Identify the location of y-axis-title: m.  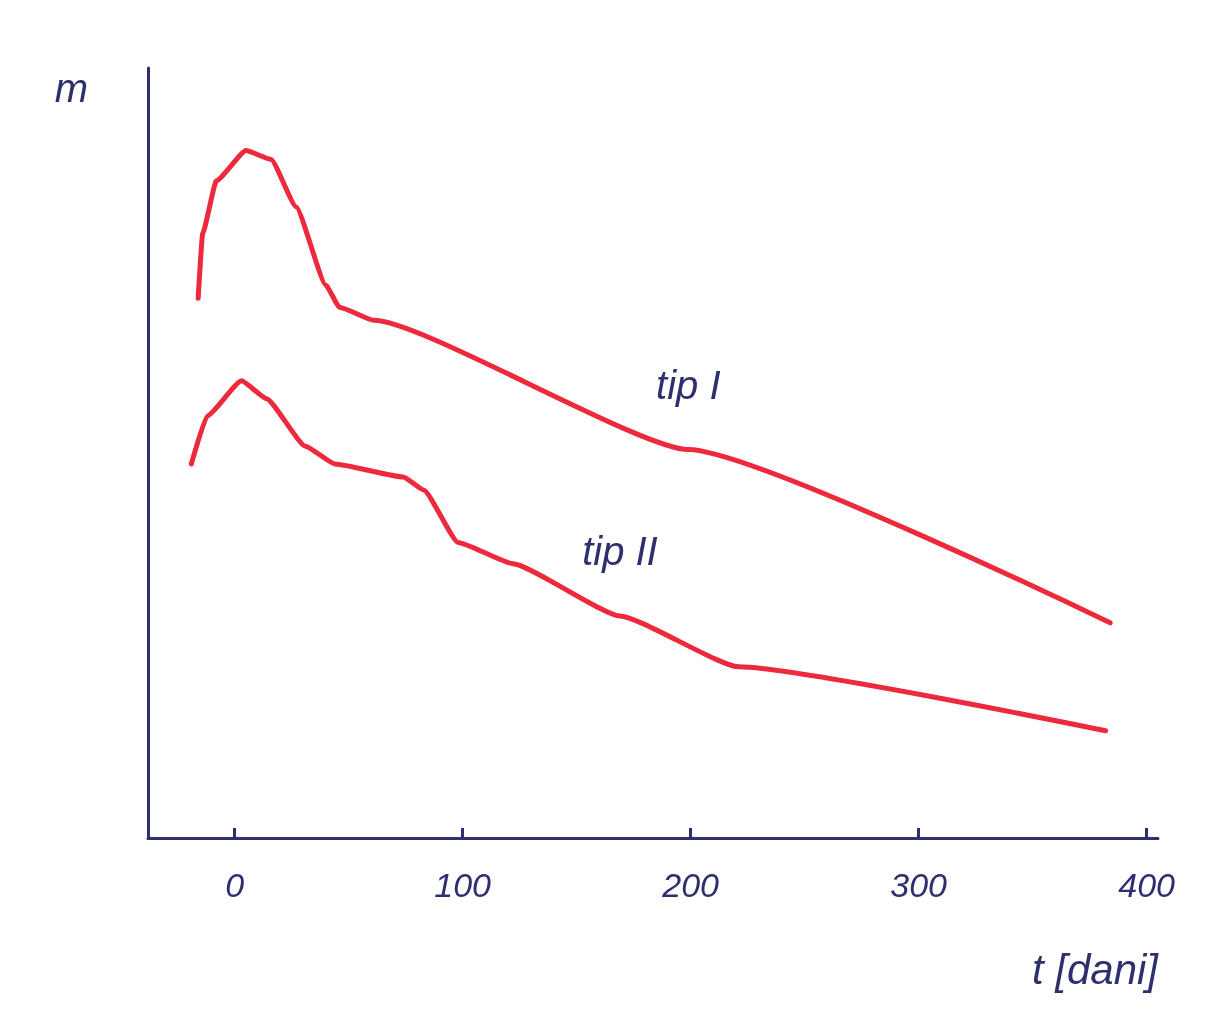
(71, 88).